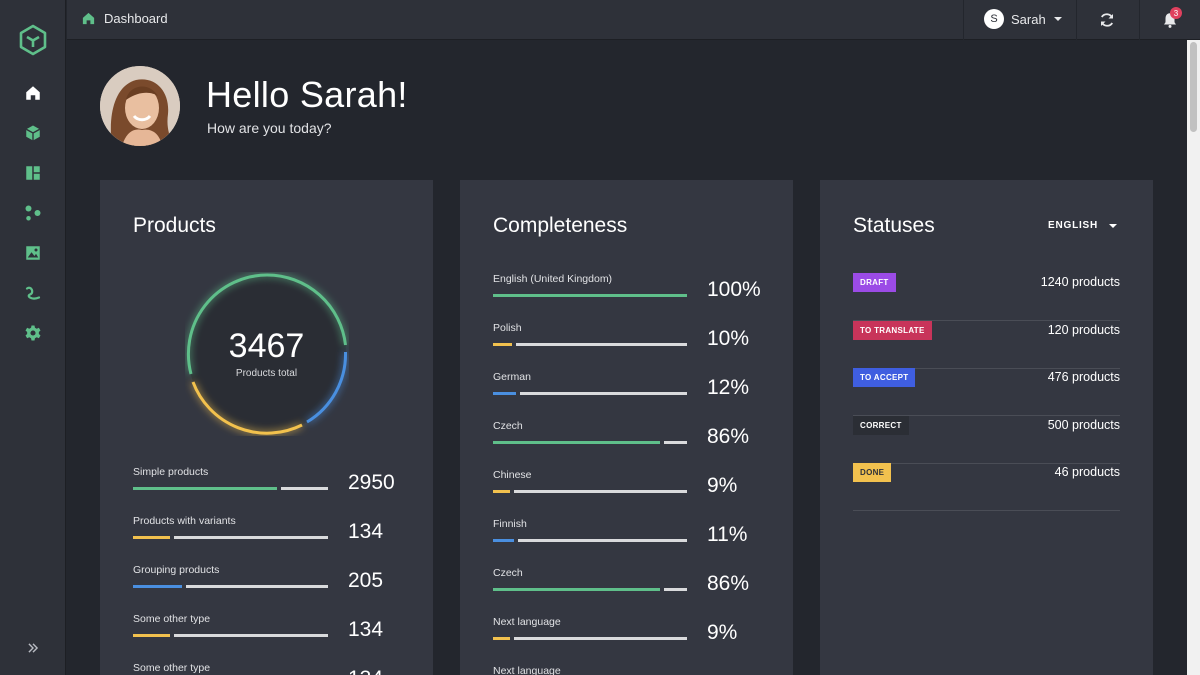 Image resolution: width=1200 pixels, height=675 pixels. What do you see at coordinates (986, 297) in the screenshot?
I see `status-row: DRAFT 1240 products` at bounding box center [986, 297].